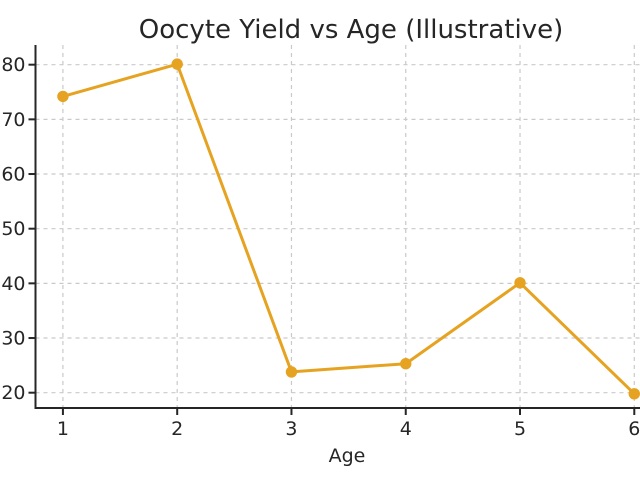 This screenshot has height=480, width=640. I want to click on x-tick-label: 4, so click(406, 429).